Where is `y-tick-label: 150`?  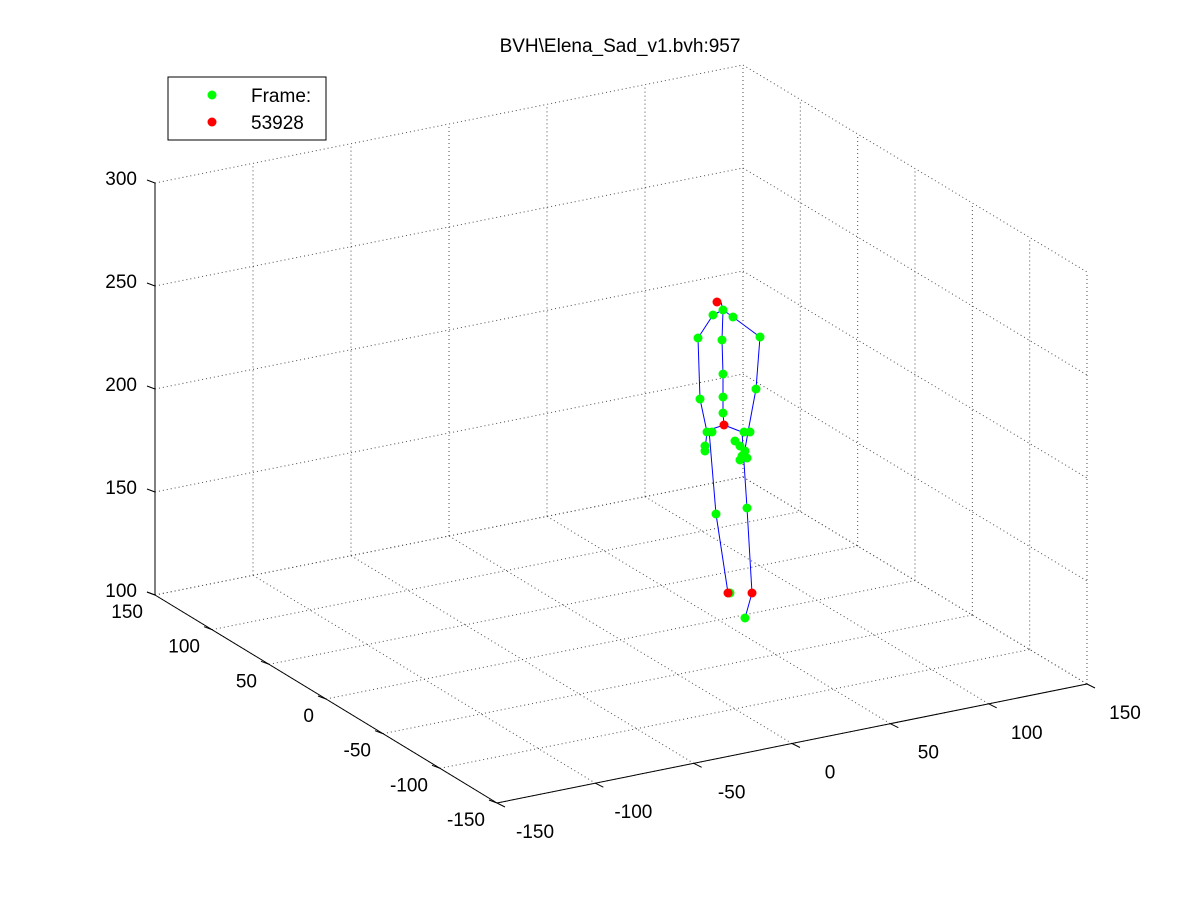
y-tick-label: 150 is located at coordinates (127, 612).